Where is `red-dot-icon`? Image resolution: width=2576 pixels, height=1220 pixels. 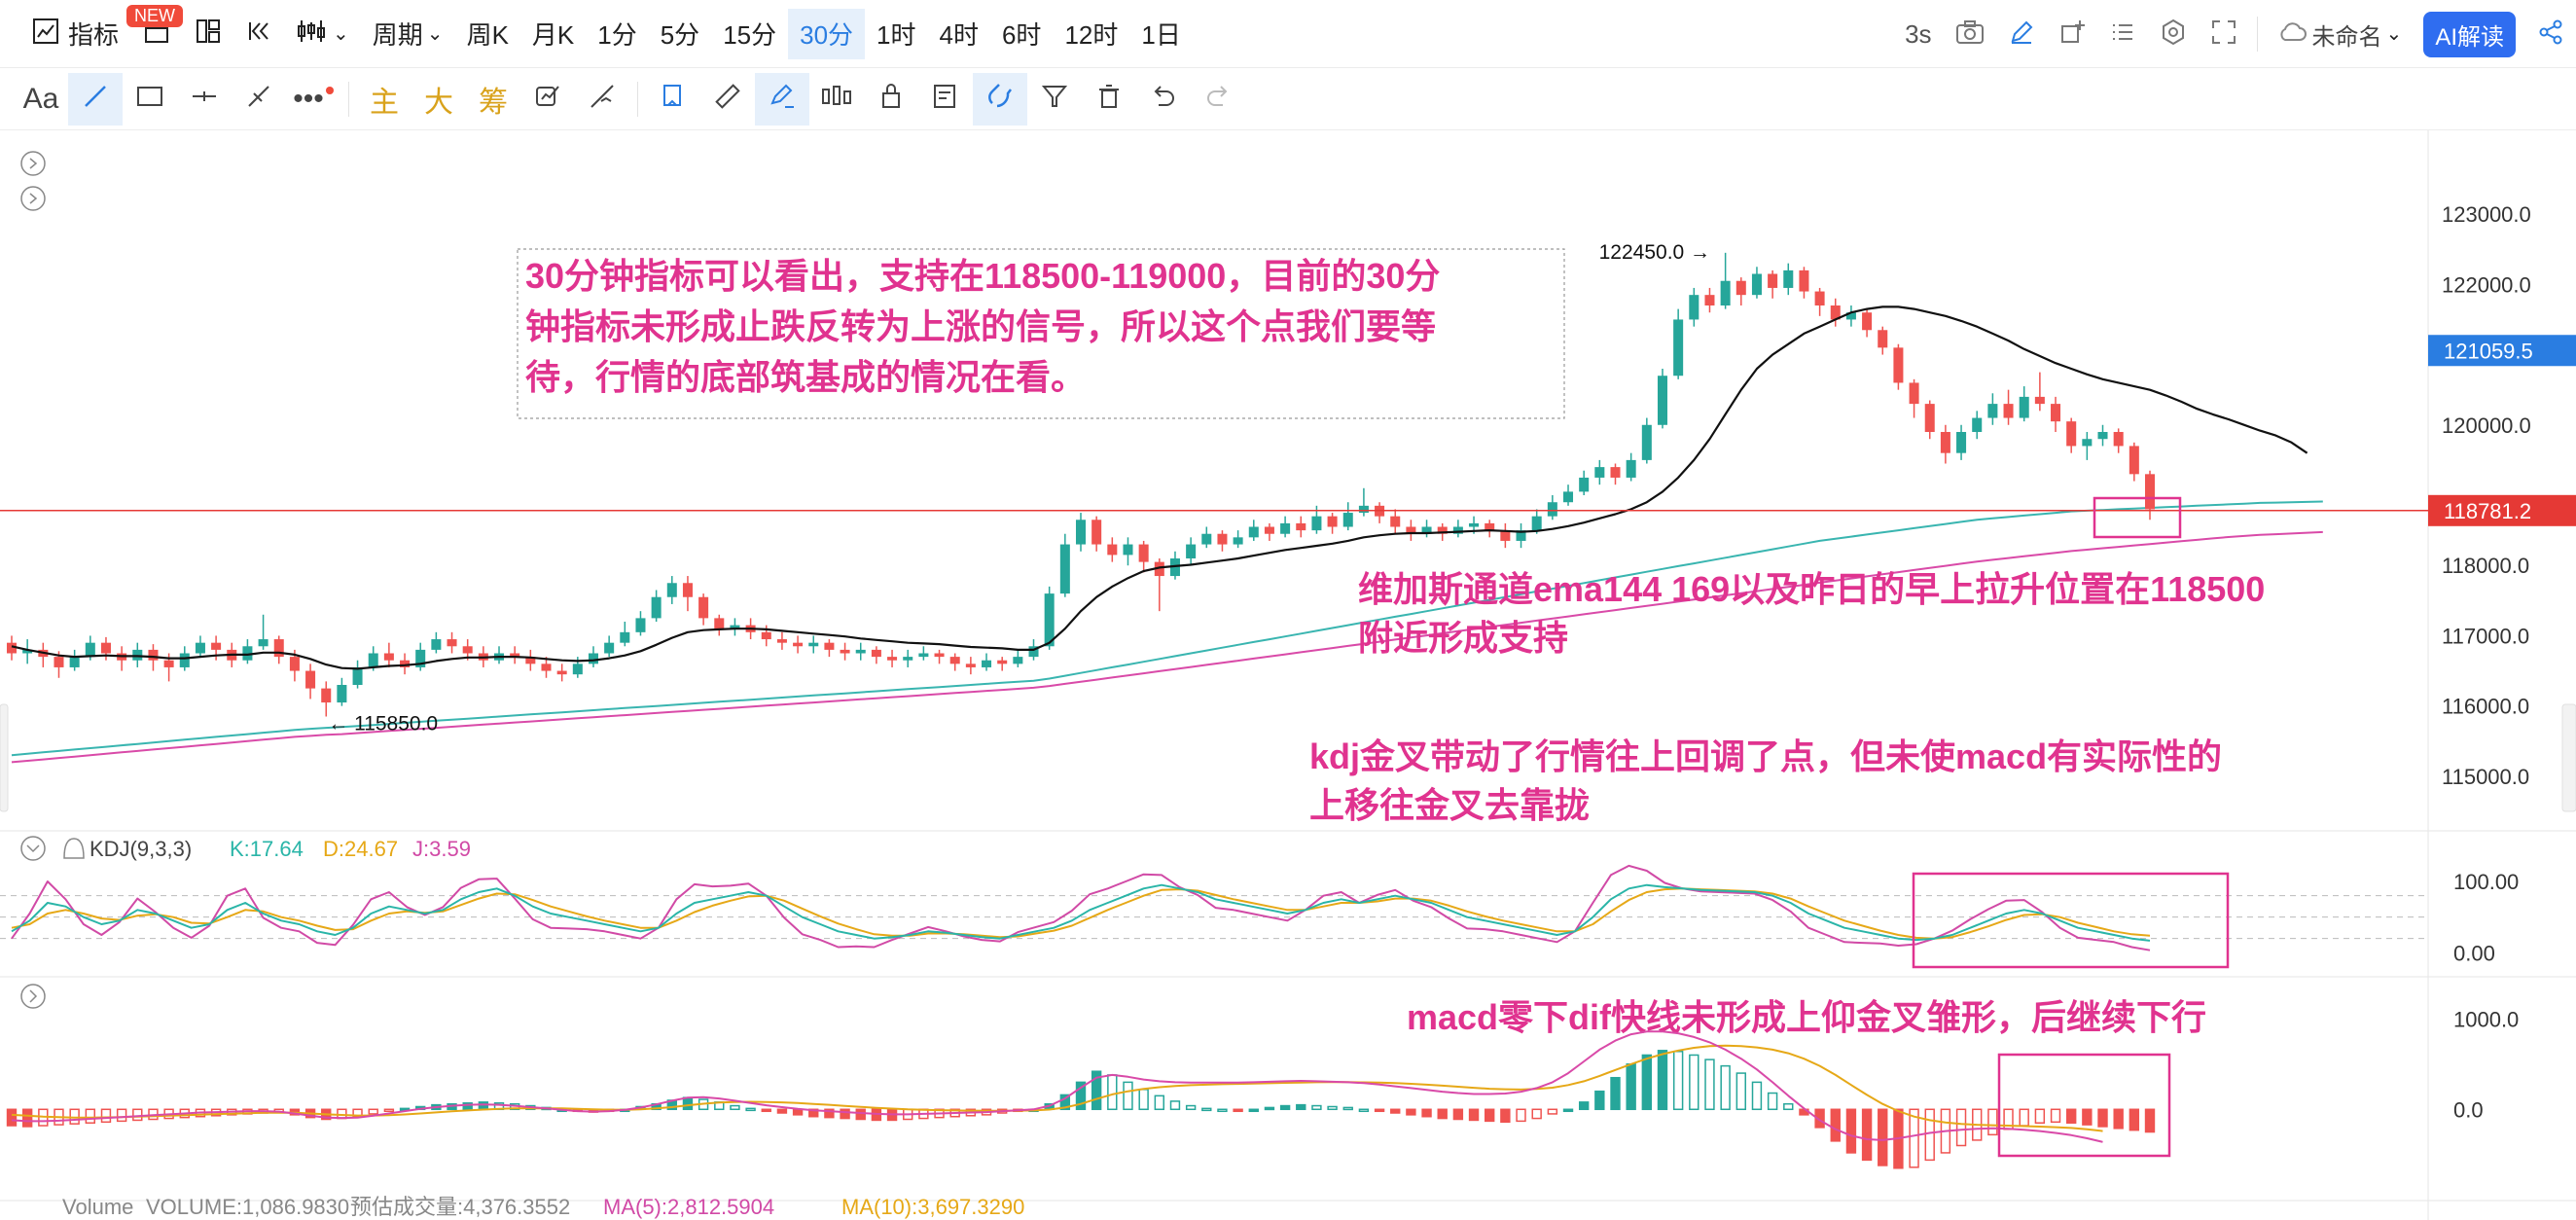 red-dot-icon is located at coordinates (329, 90).